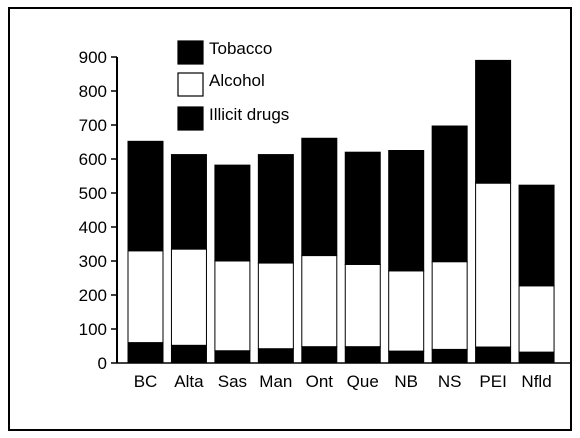 The height and width of the screenshot is (438, 580). I want to click on y-tick-label: 700, so click(93, 125).